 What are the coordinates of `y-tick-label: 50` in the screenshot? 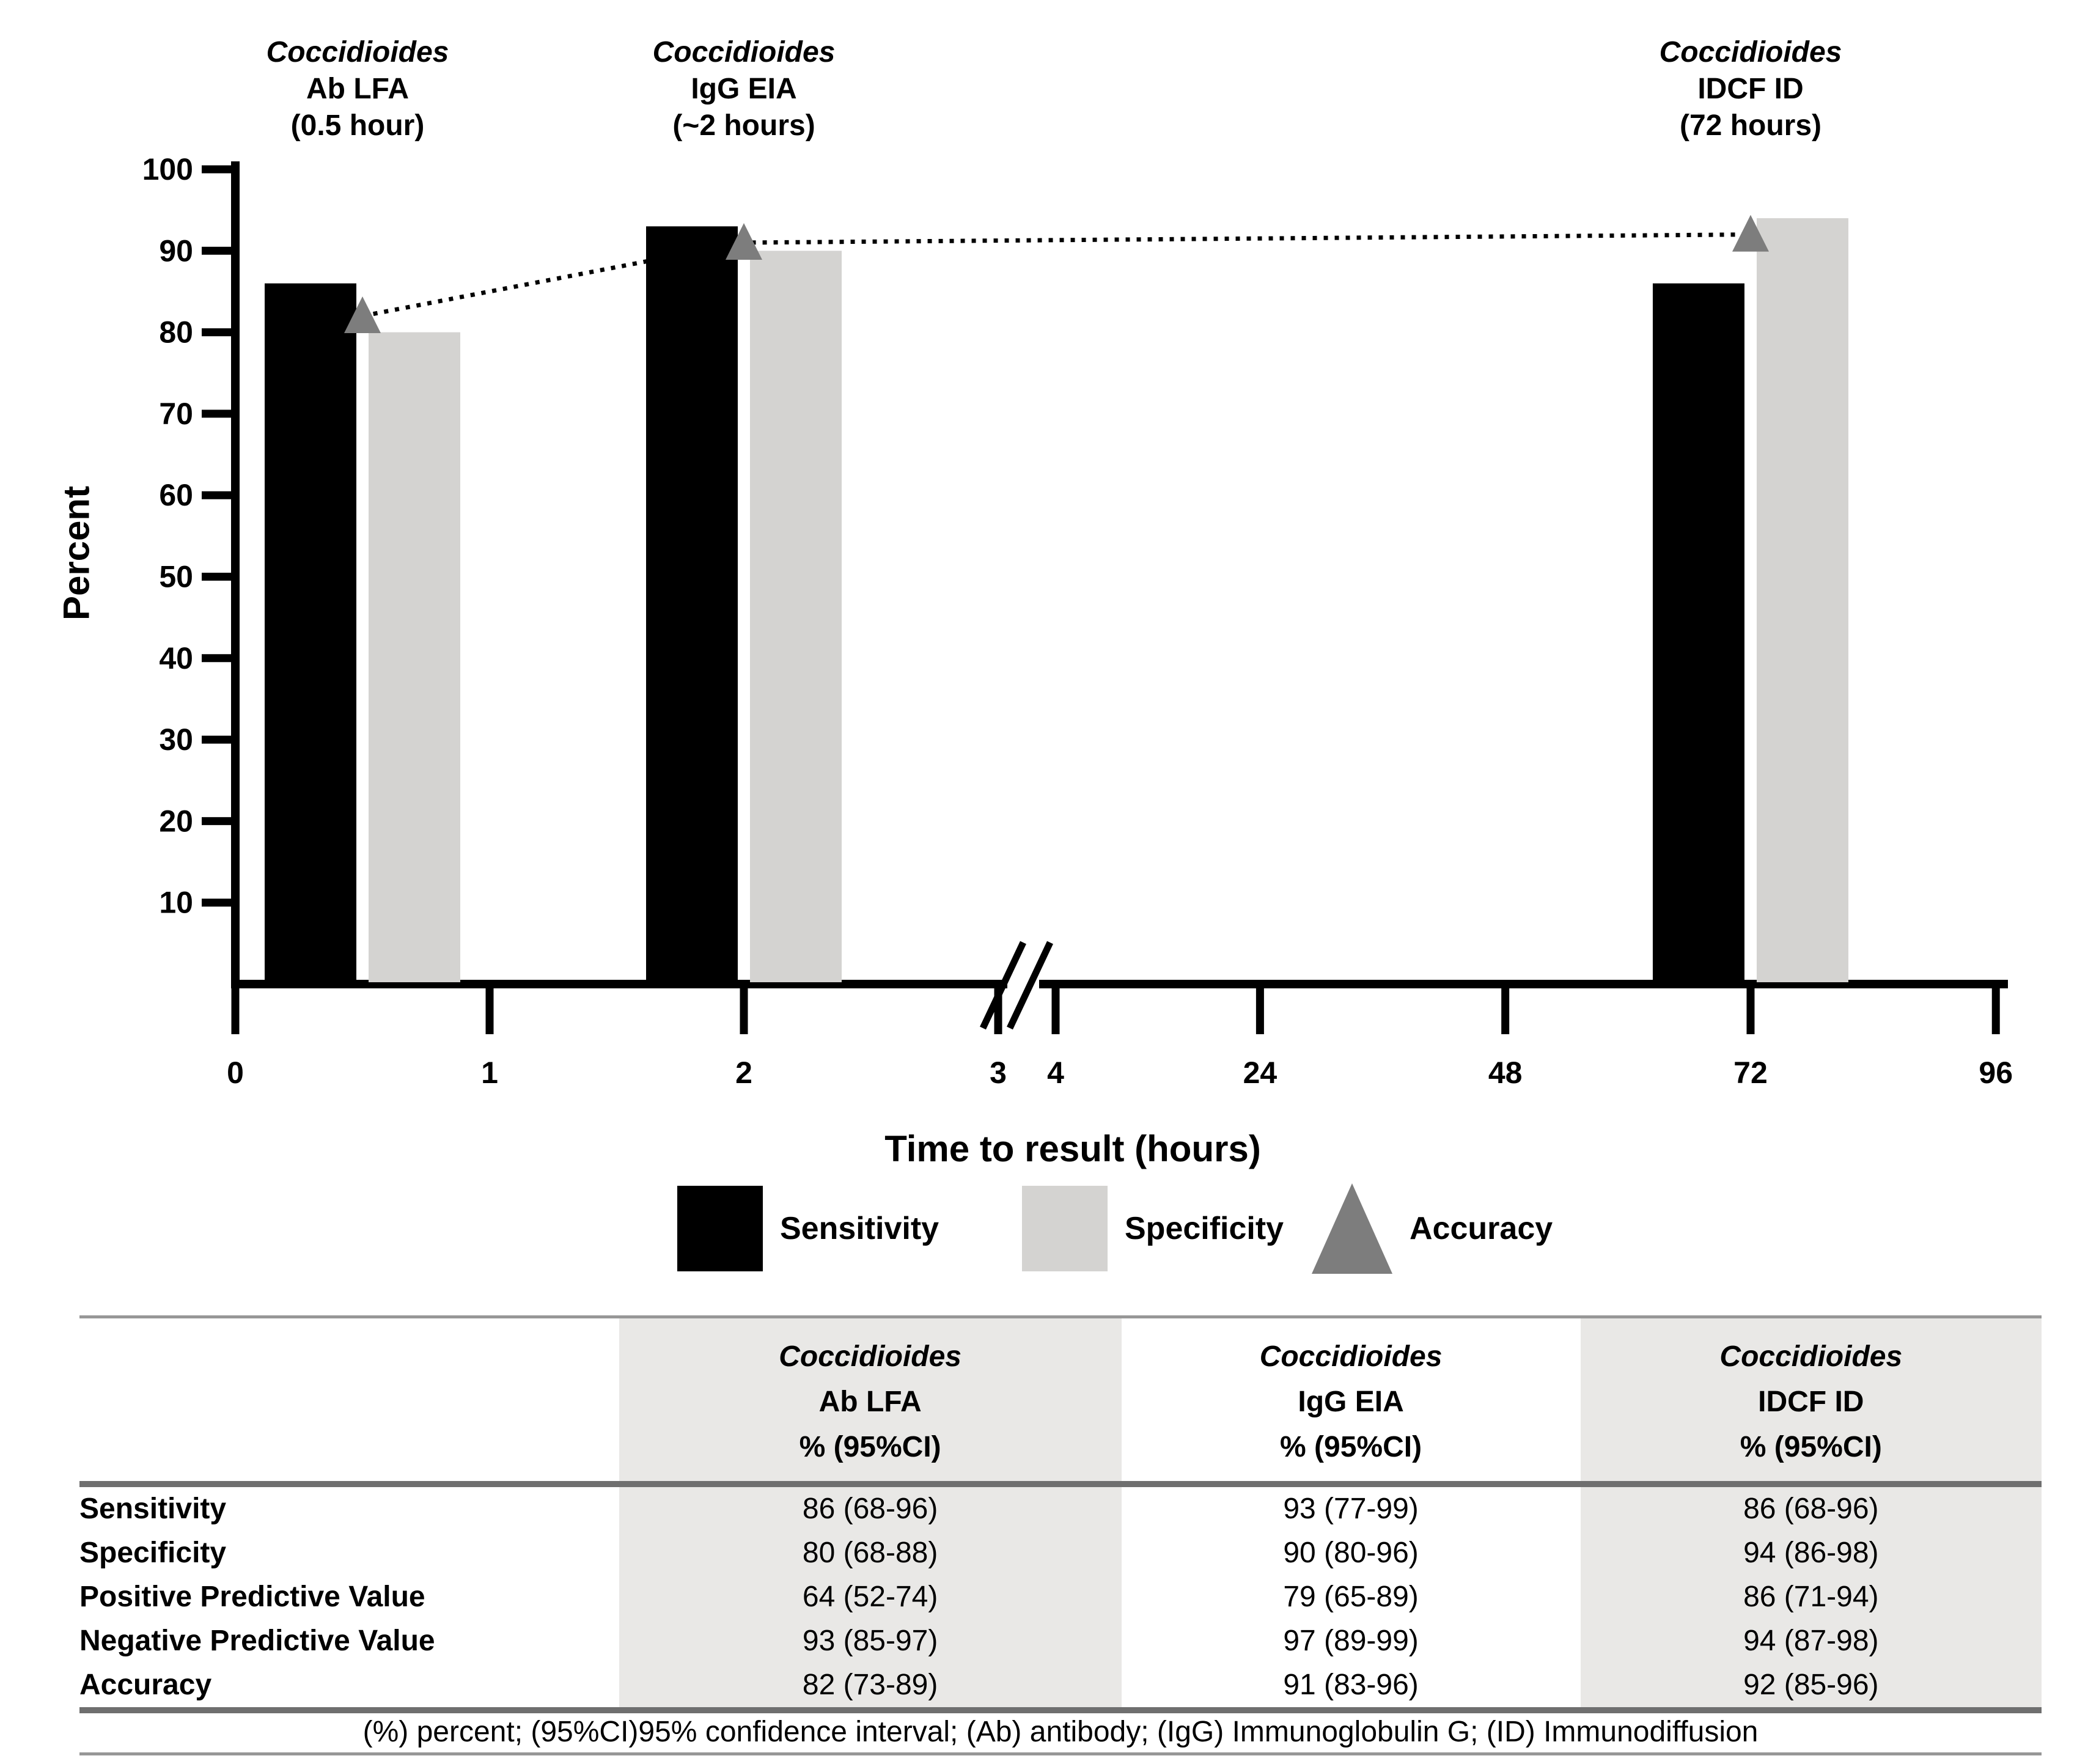 It's located at (176, 577).